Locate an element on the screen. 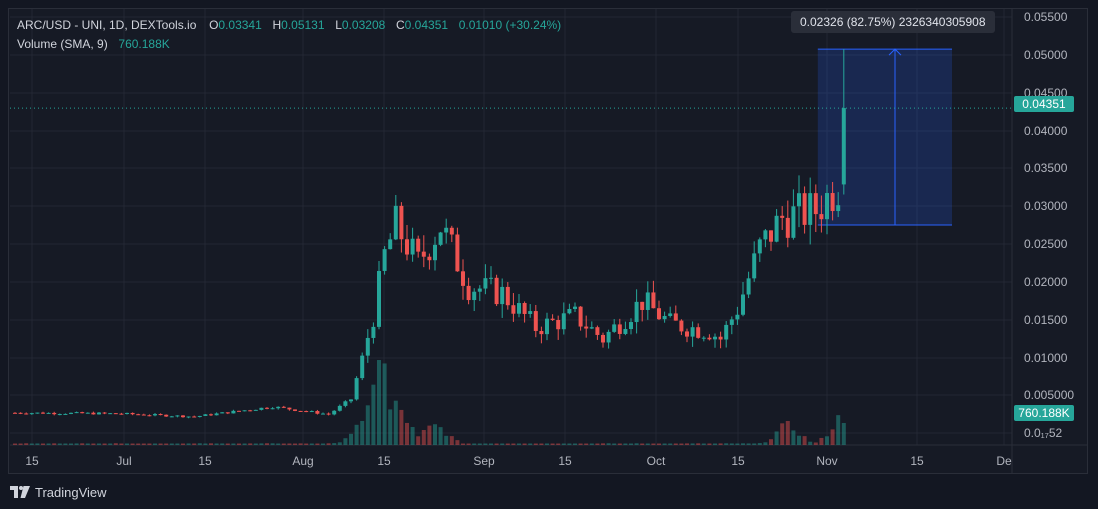 This screenshot has height=509, width=1098. open-value: 0.03341 is located at coordinates (240, 25).